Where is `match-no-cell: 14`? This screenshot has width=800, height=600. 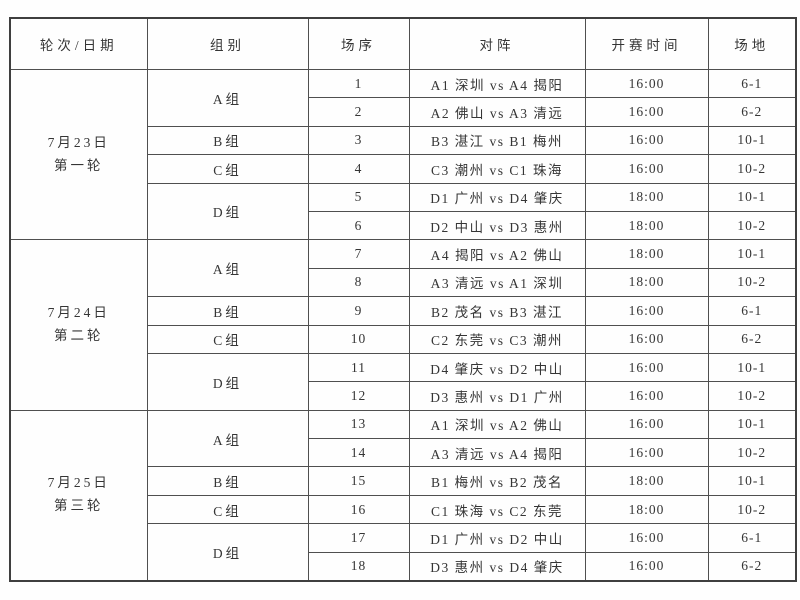 match-no-cell: 14 is located at coordinates (358, 453).